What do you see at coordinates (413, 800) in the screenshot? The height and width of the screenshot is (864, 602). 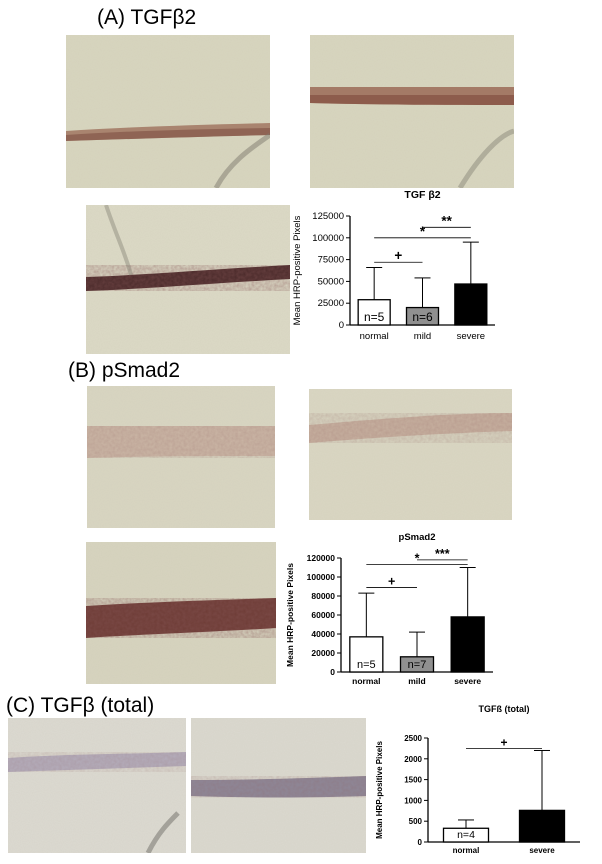 I see `y-tick-label: 1000` at bounding box center [413, 800].